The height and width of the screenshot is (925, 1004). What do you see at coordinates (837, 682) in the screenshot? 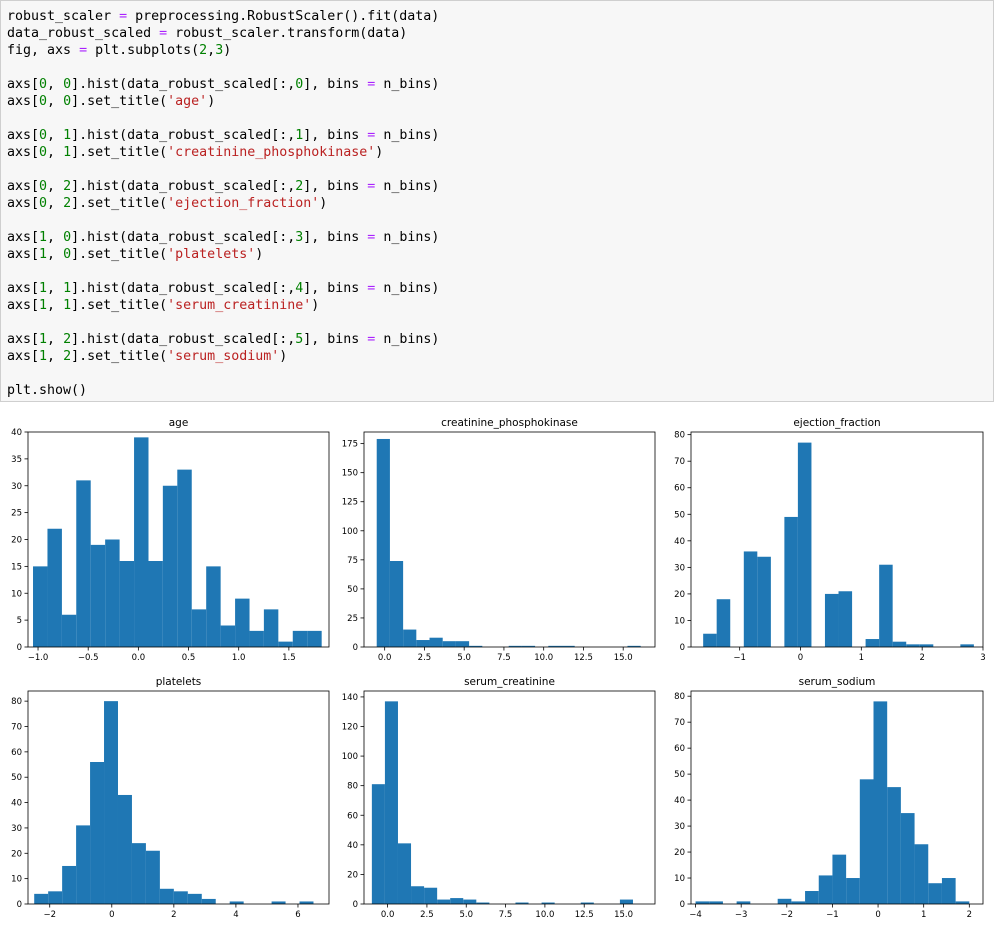
I see `subplot-title: serum_sodium` at bounding box center [837, 682].